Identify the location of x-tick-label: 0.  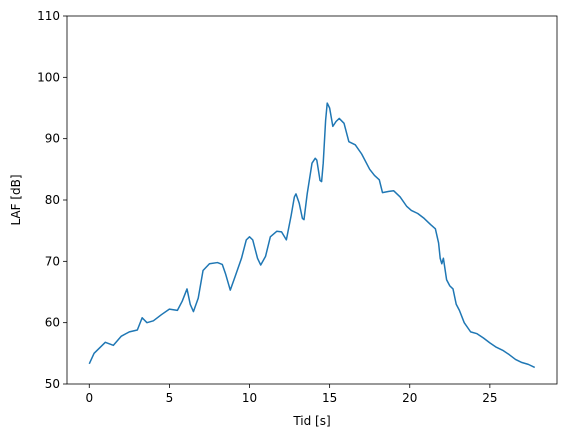
(89, 398).